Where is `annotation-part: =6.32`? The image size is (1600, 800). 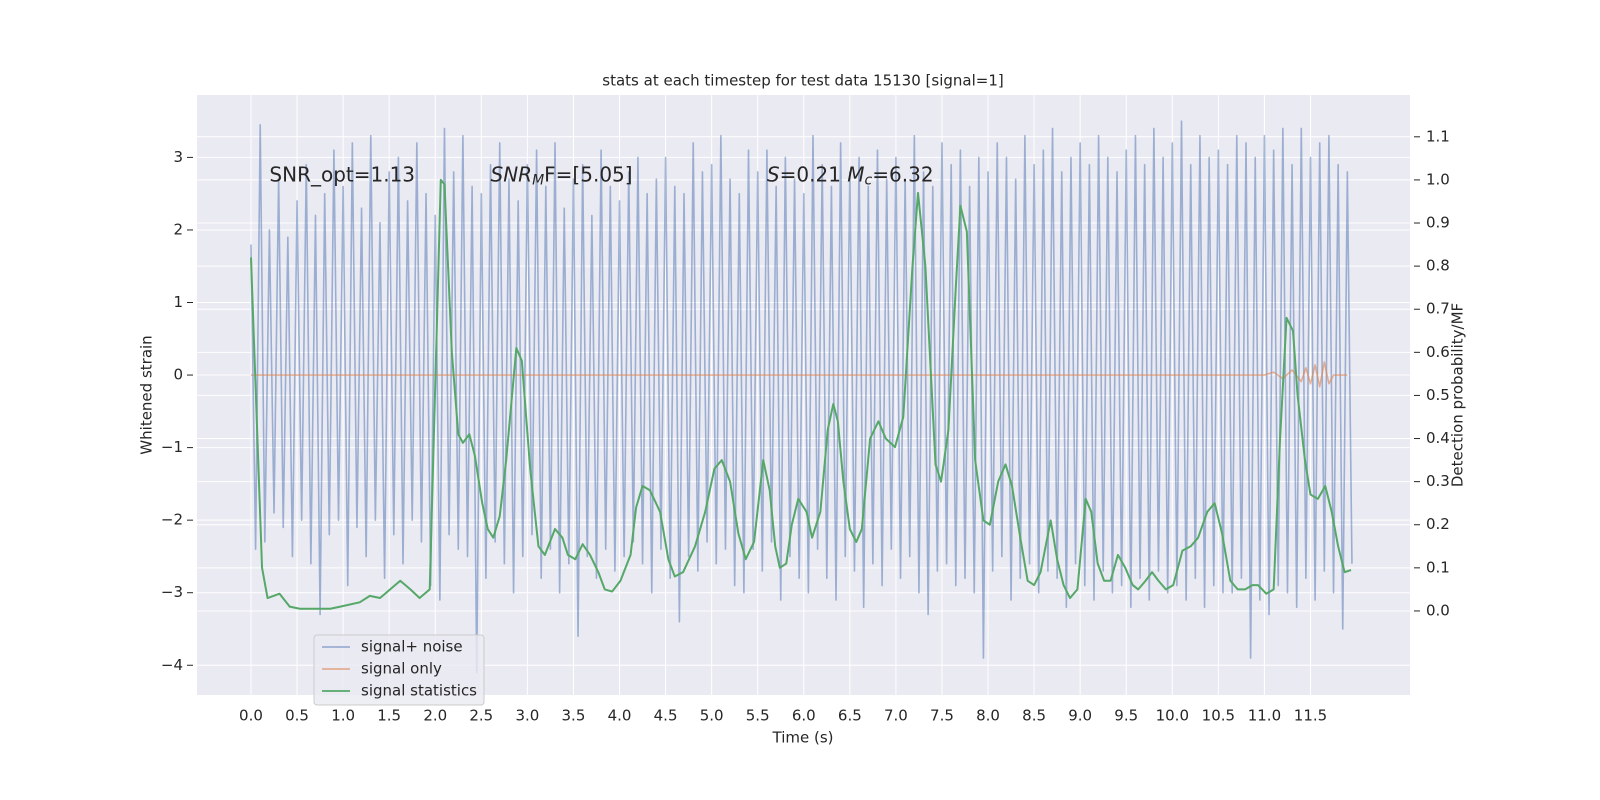
annotation-part: =6.32 is located at coordinates (902, 174).